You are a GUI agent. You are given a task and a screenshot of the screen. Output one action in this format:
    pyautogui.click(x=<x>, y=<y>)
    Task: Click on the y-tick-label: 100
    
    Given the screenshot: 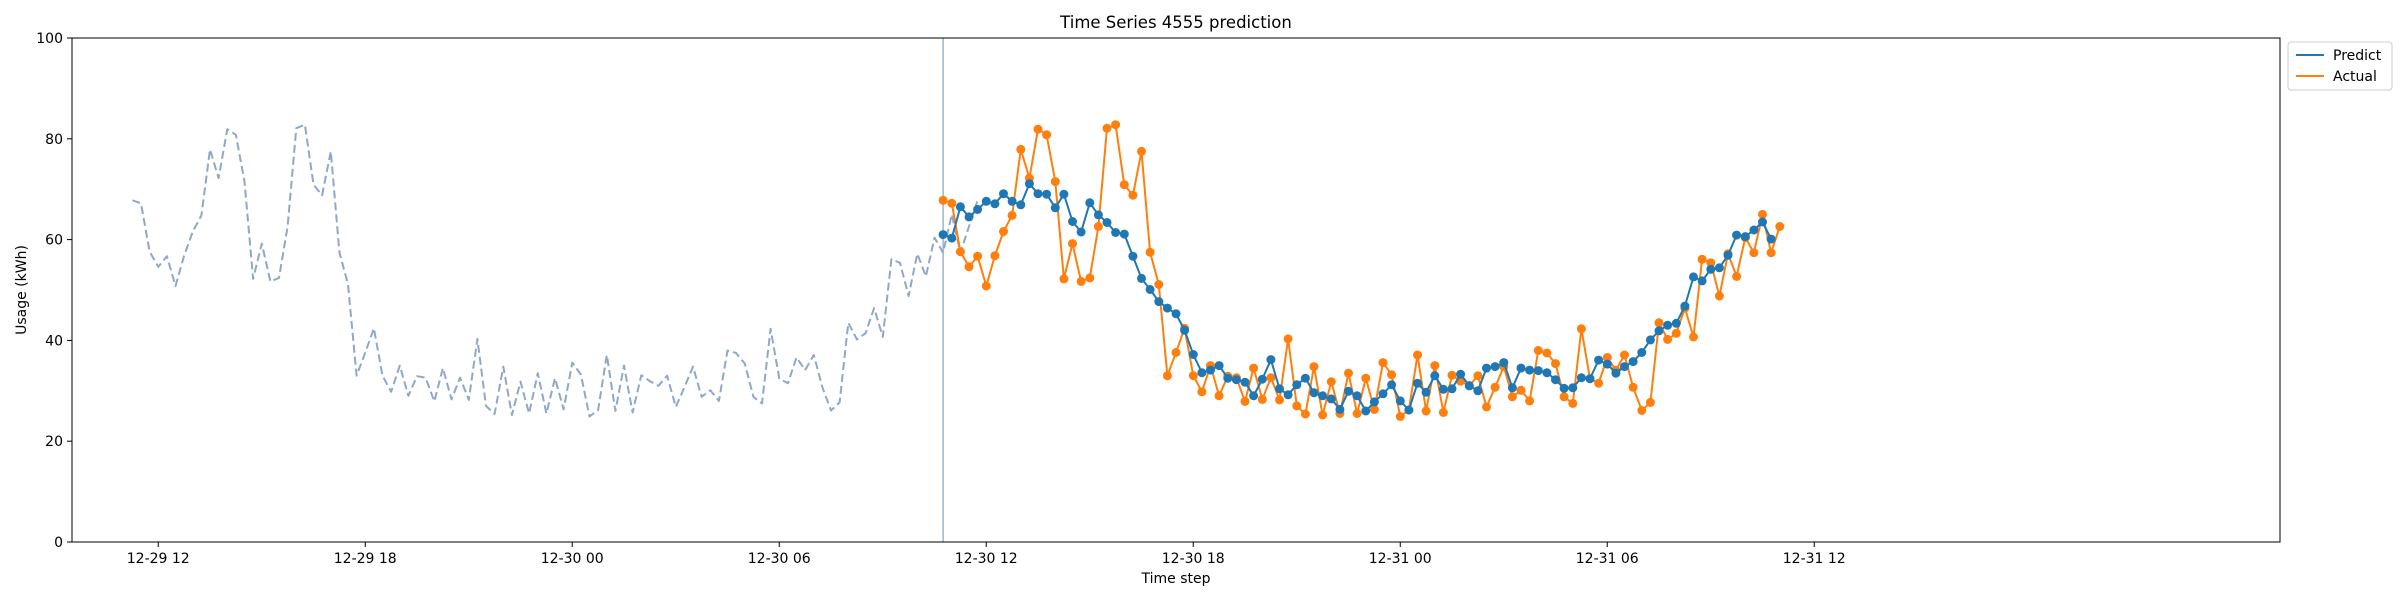 What is the action you would take?
    pyautogui.click(x=49, y=39)
    